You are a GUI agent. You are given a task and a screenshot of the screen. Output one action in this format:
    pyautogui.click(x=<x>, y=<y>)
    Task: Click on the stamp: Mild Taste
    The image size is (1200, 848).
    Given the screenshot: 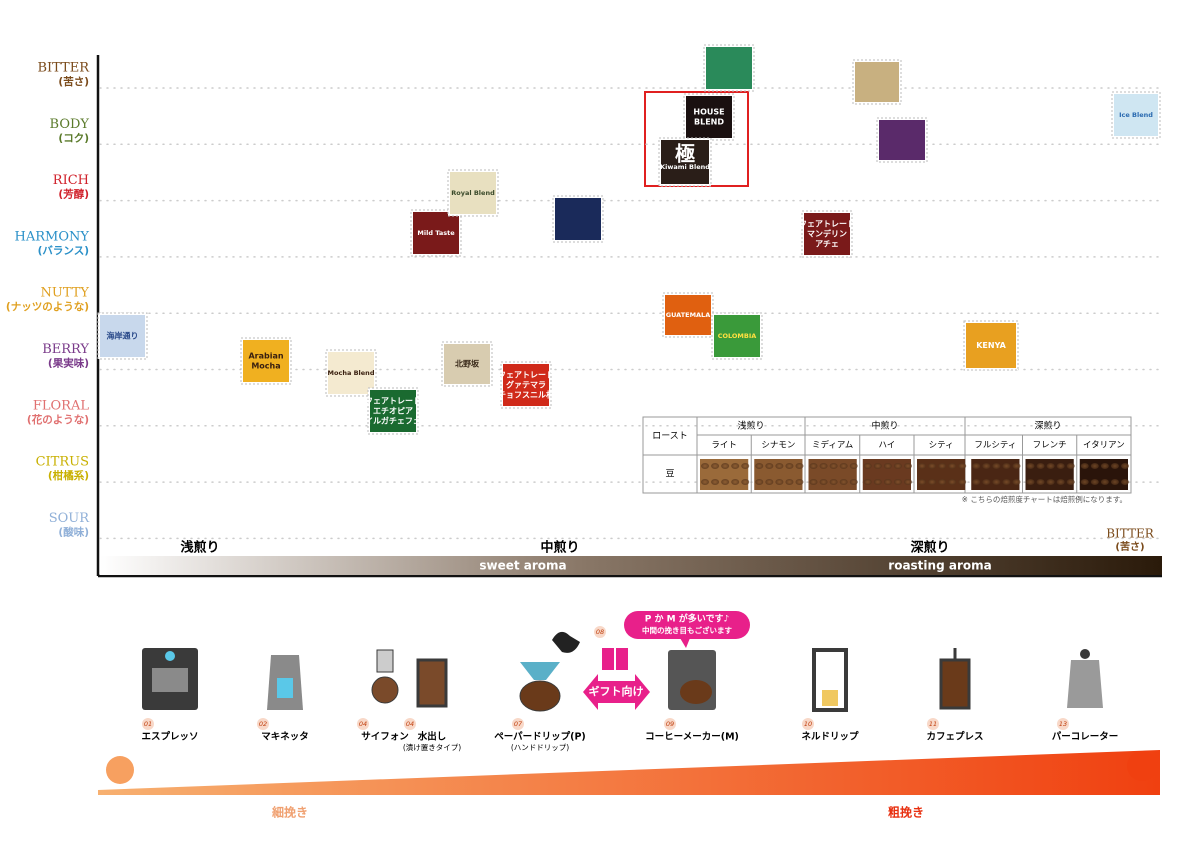 What is the action you would take?
    pyautogui.click(x=436, y=233)
    